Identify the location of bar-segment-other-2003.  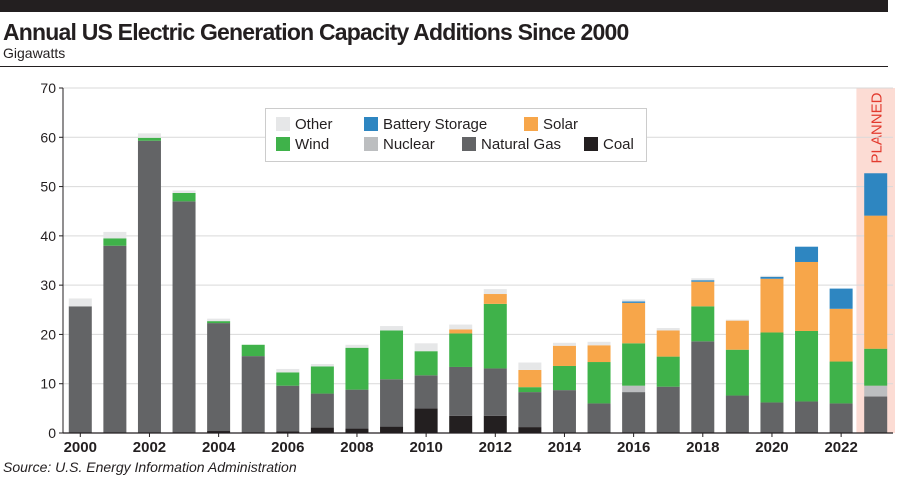
(184, 191).